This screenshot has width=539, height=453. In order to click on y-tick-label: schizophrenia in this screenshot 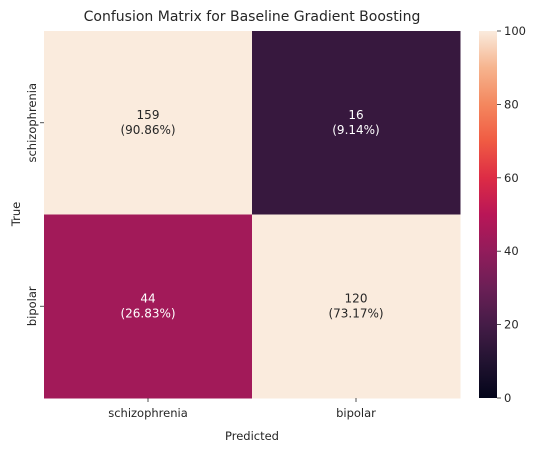, I will do `click(32, 123)`.